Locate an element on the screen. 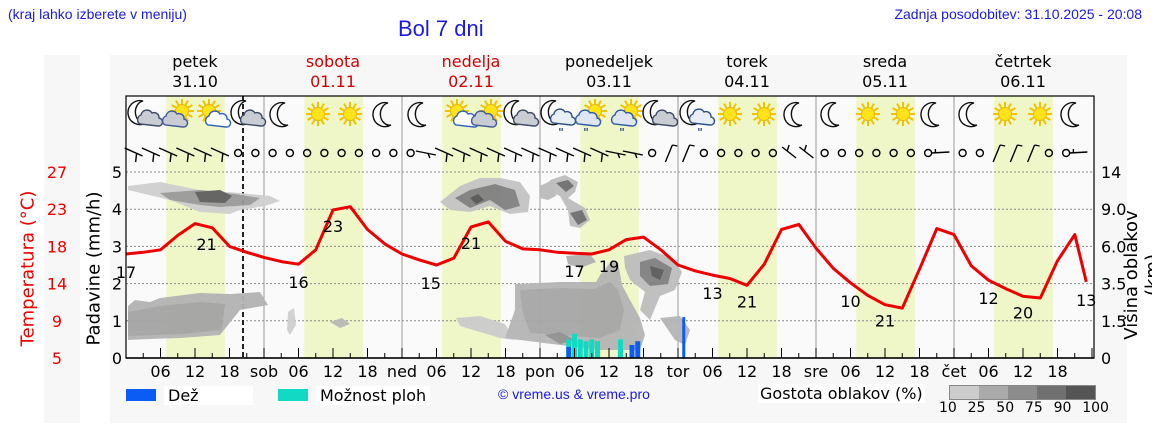 This screenshot has width=1152, height=443. x-day-label: ned is located at coordinates (402, 371).